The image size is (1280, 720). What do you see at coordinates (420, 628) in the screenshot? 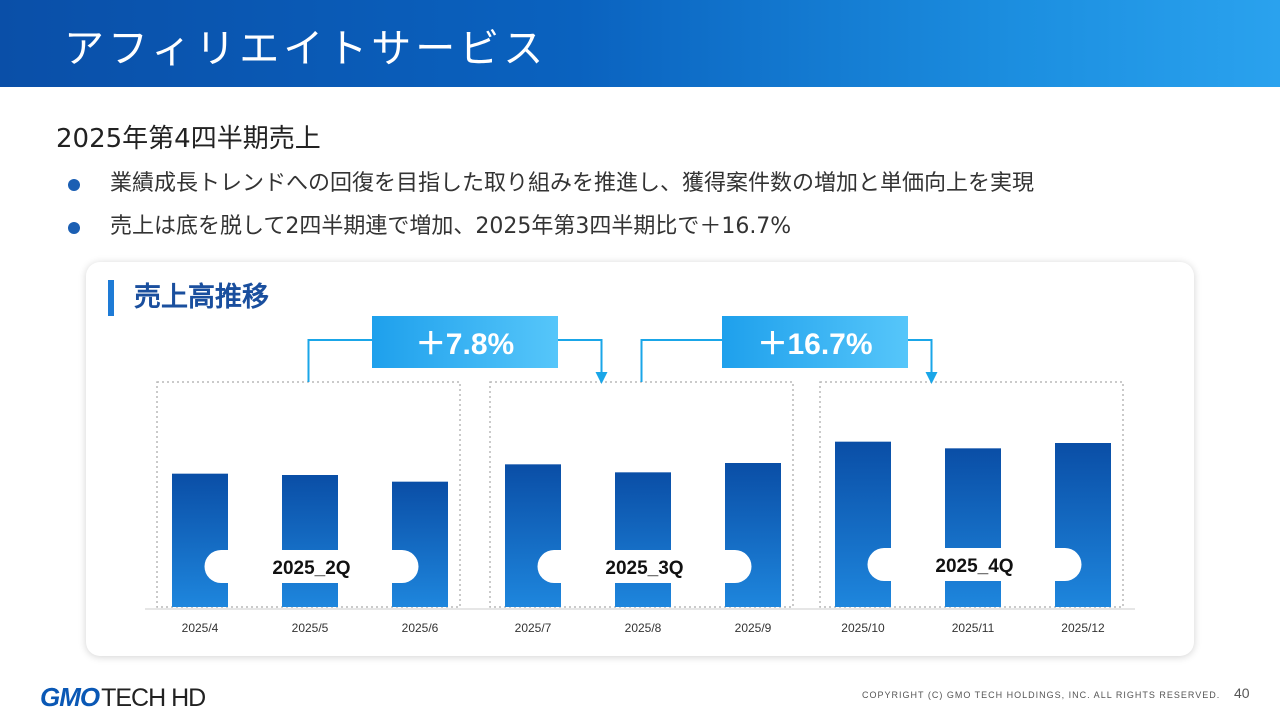
I see `x-tick-label: 2025/6` at bounding box center [420, 628].